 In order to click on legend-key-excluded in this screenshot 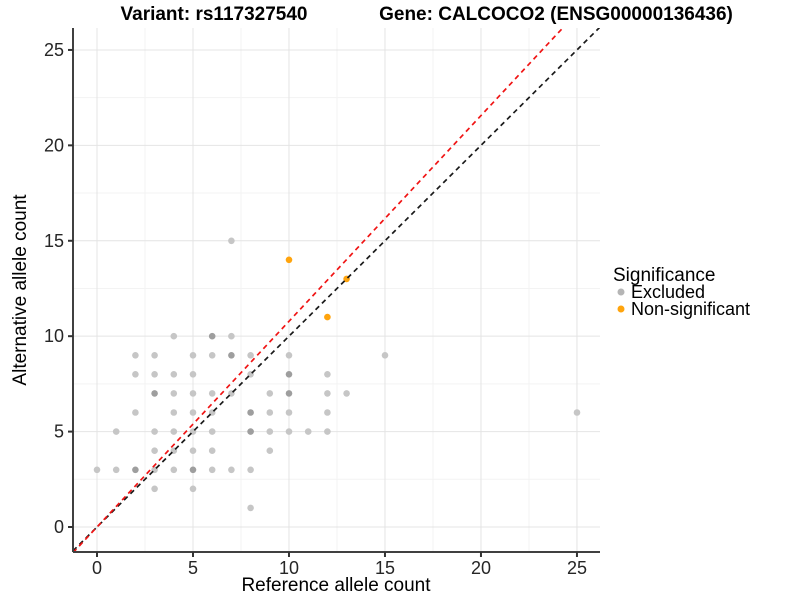, I will do `click(621, 292)`.